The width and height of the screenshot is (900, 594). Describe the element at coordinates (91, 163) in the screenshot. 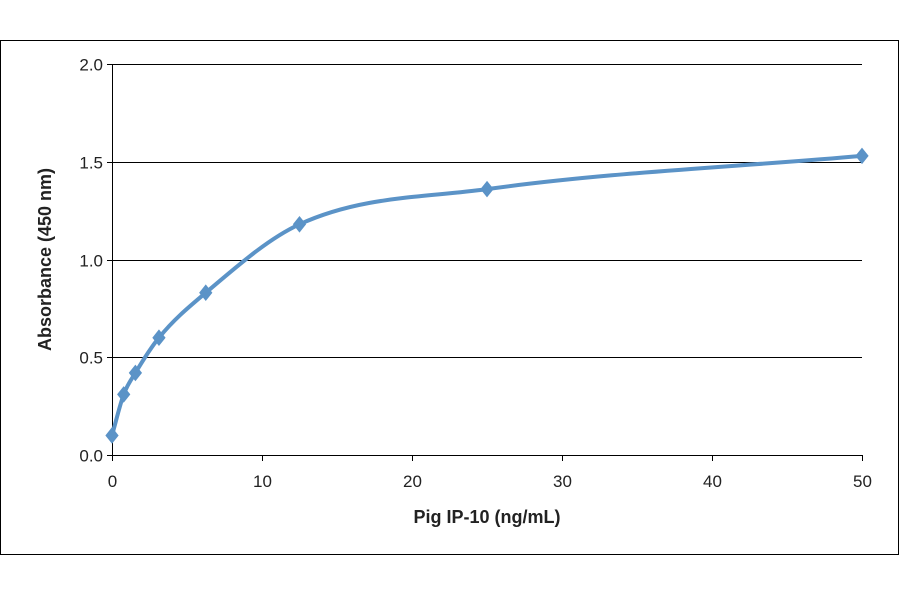

I see `y-tick-label: 1.5` at that location.